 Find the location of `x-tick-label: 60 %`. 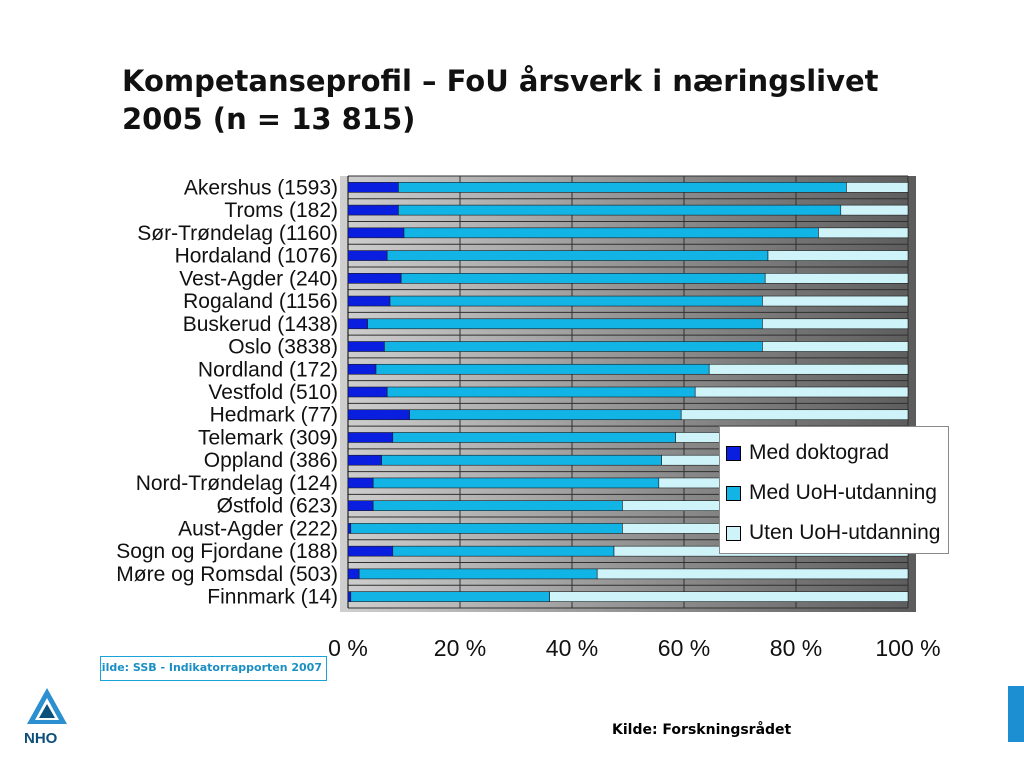

x-tick-label: 60 % is located at coordinates (684, 648).